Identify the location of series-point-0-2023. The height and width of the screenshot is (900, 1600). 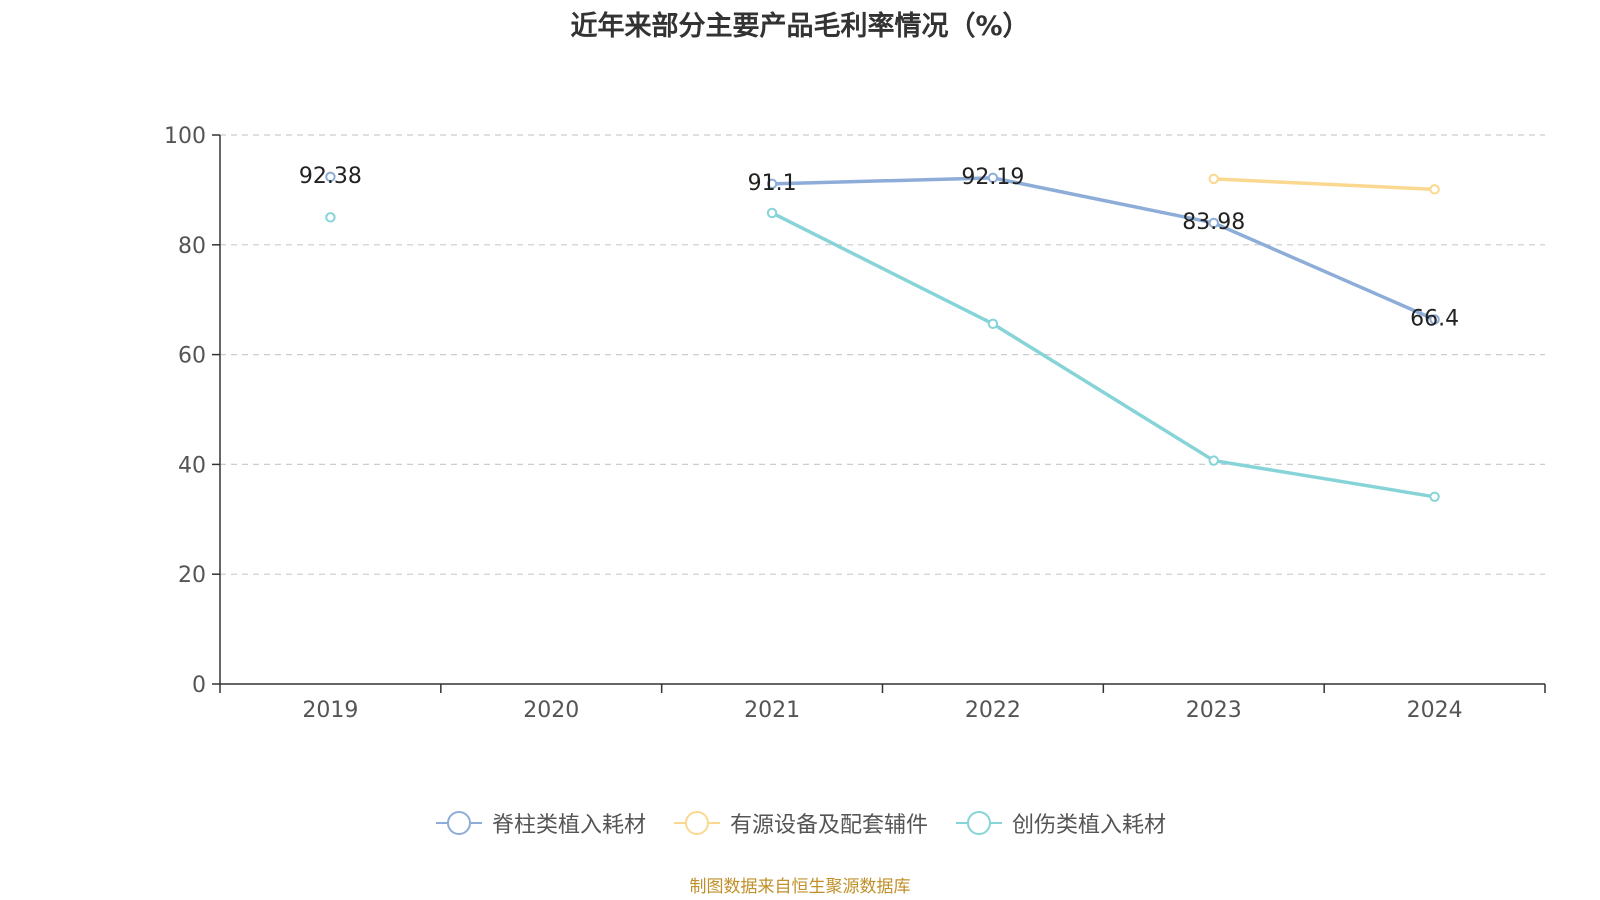
(1213, 223).